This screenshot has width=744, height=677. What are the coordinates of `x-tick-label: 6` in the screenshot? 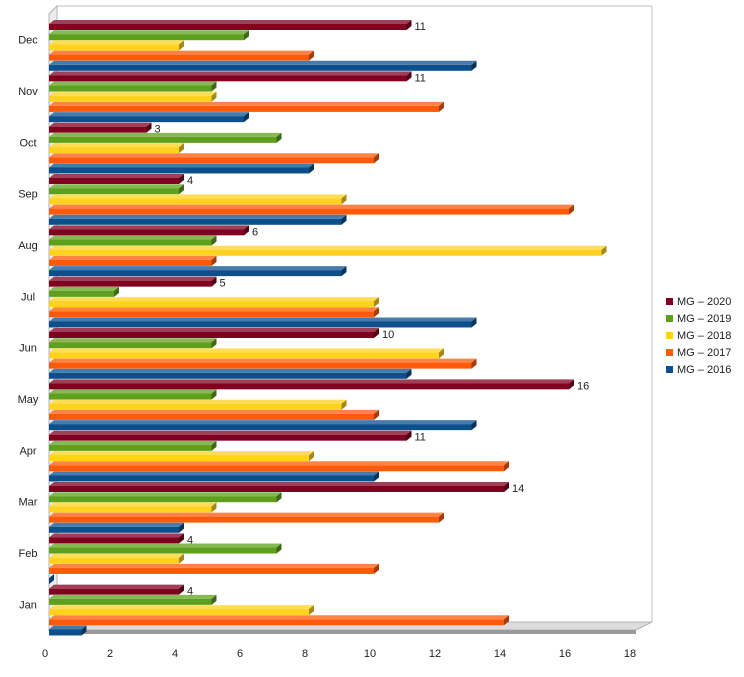 It's located at (240, 654).